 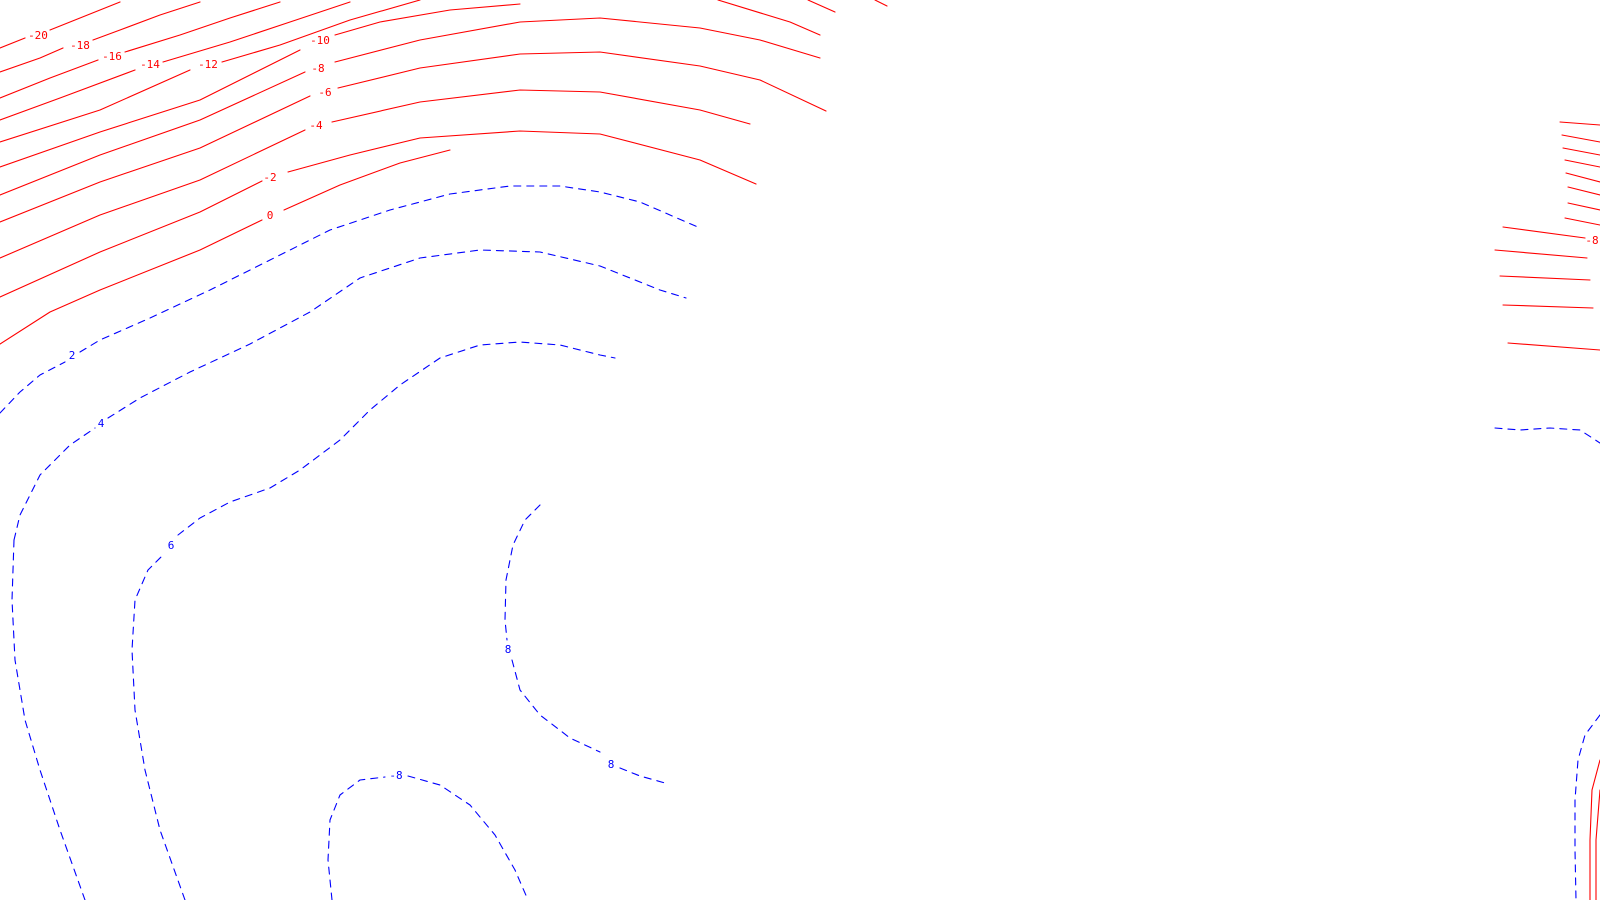 I want to click on contour-label-minus-8: -8, so click(x=317, y=68).